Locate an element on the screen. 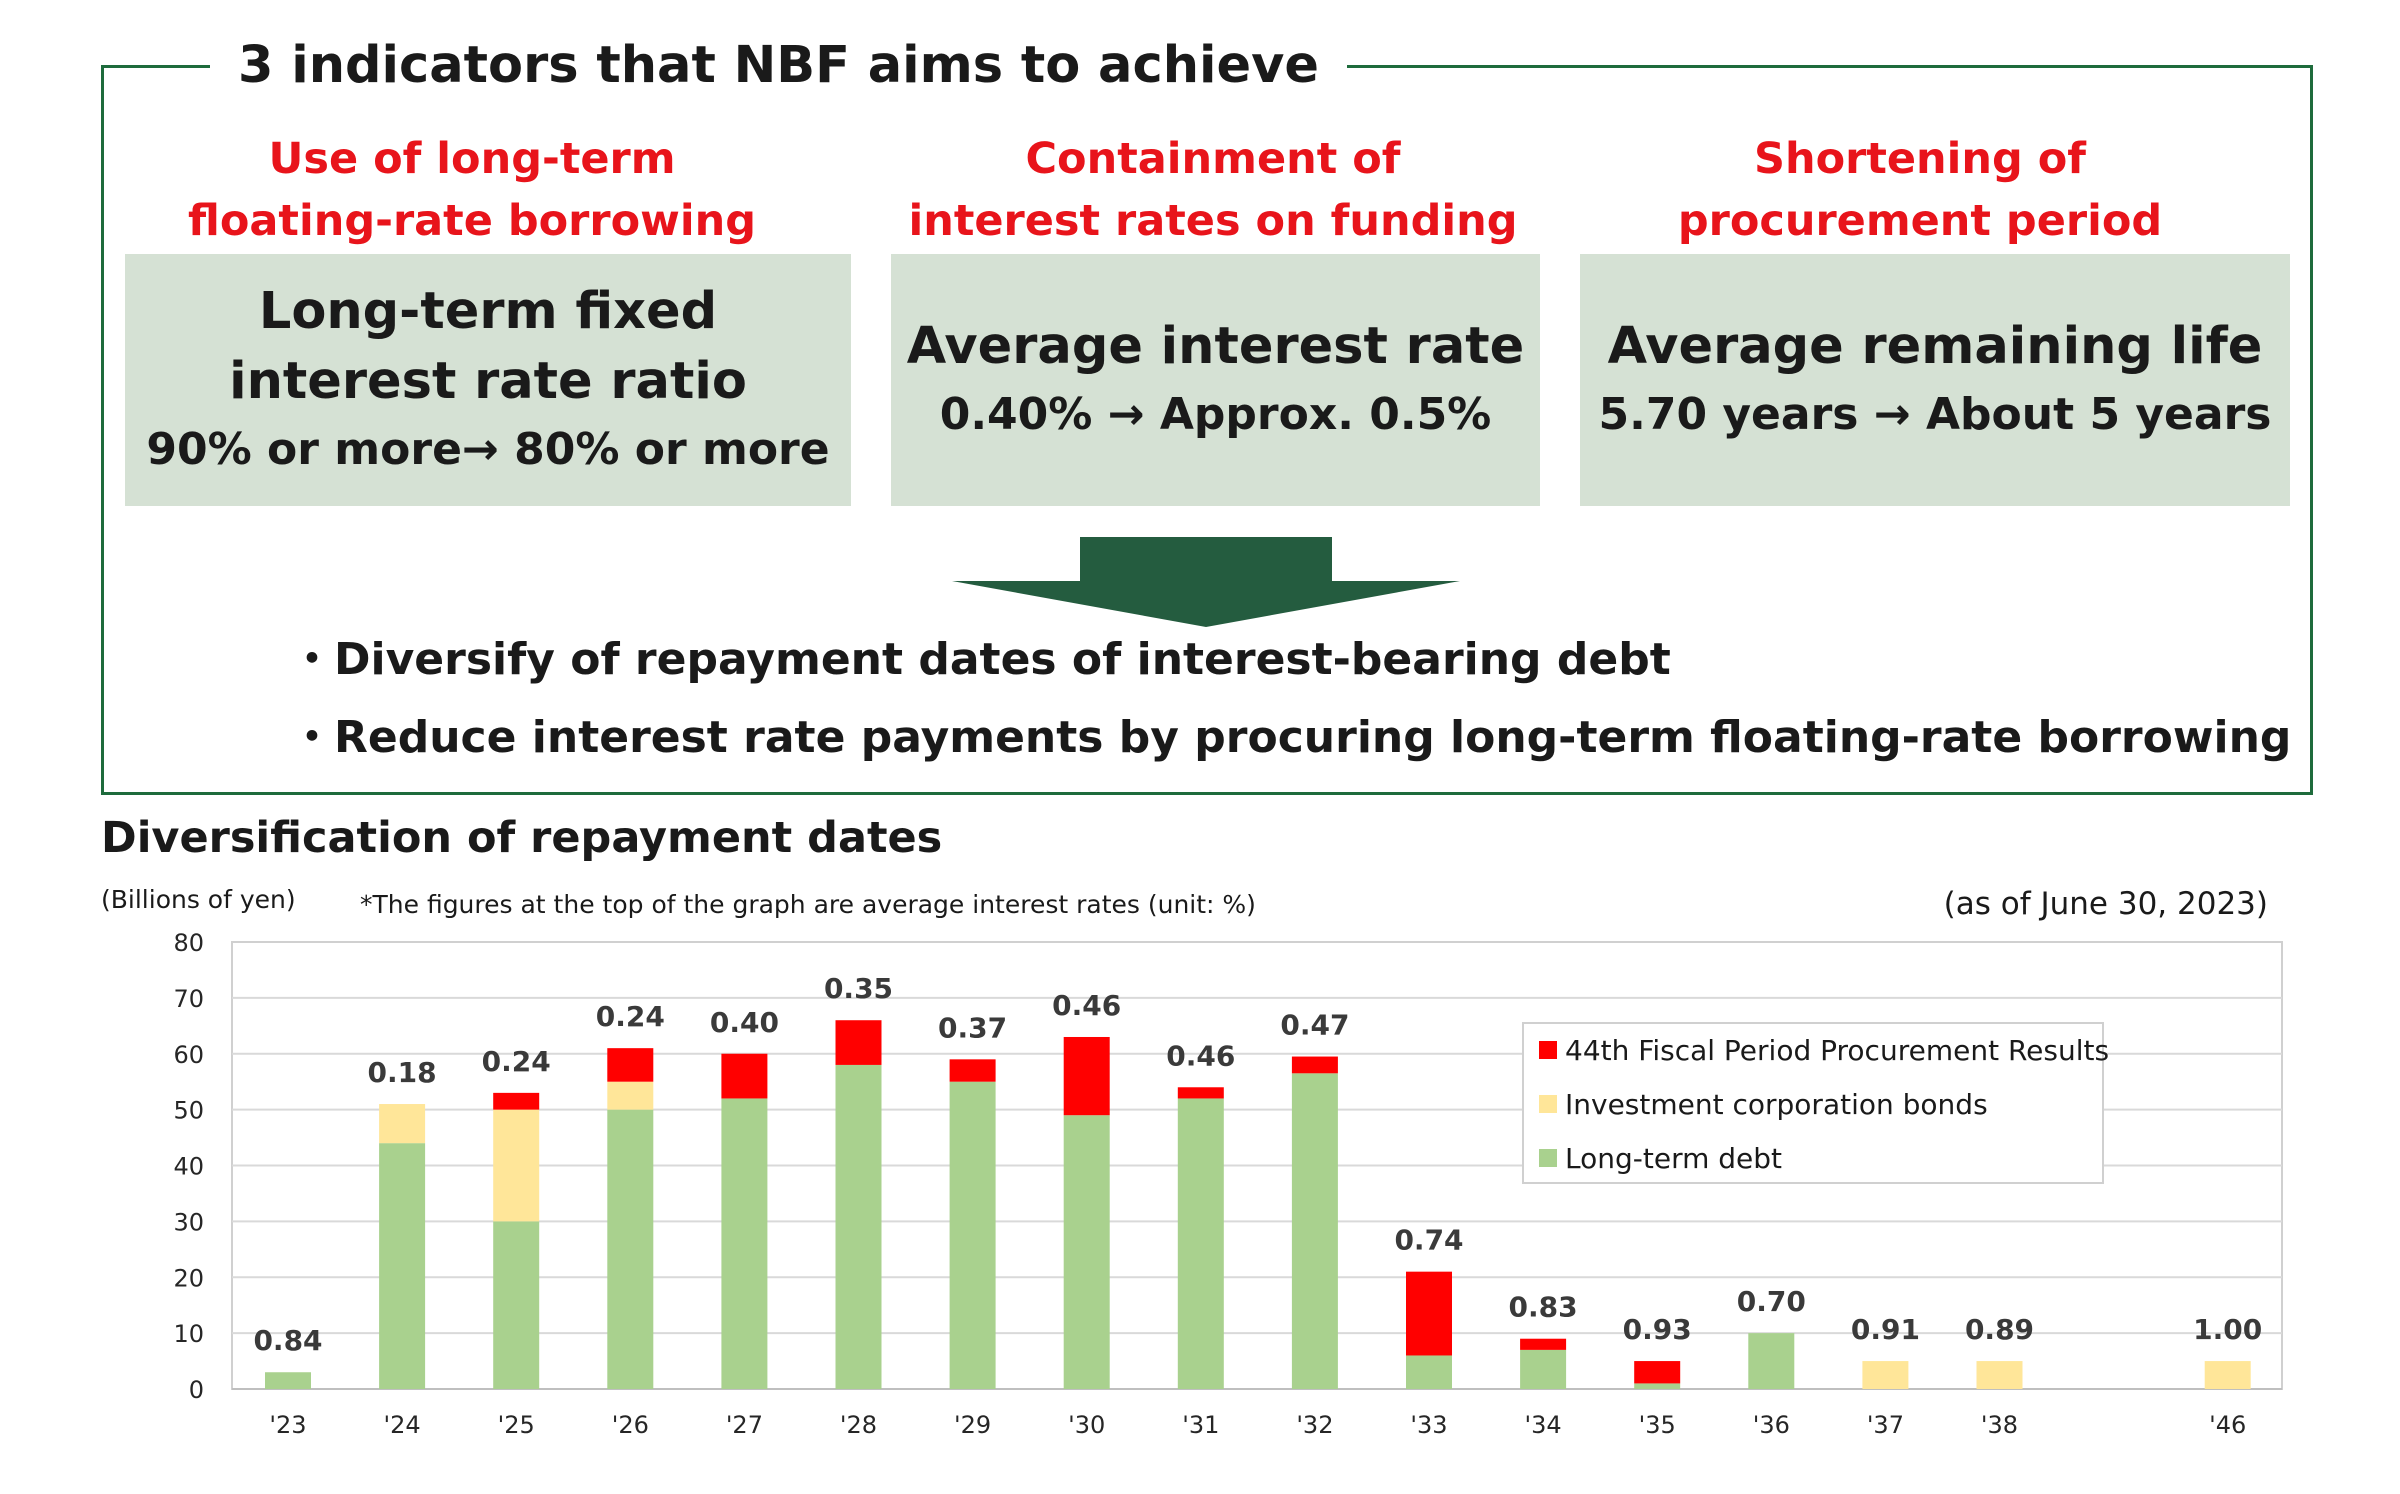  rate-label: 0.18 is located at coordinates (402, 1072).